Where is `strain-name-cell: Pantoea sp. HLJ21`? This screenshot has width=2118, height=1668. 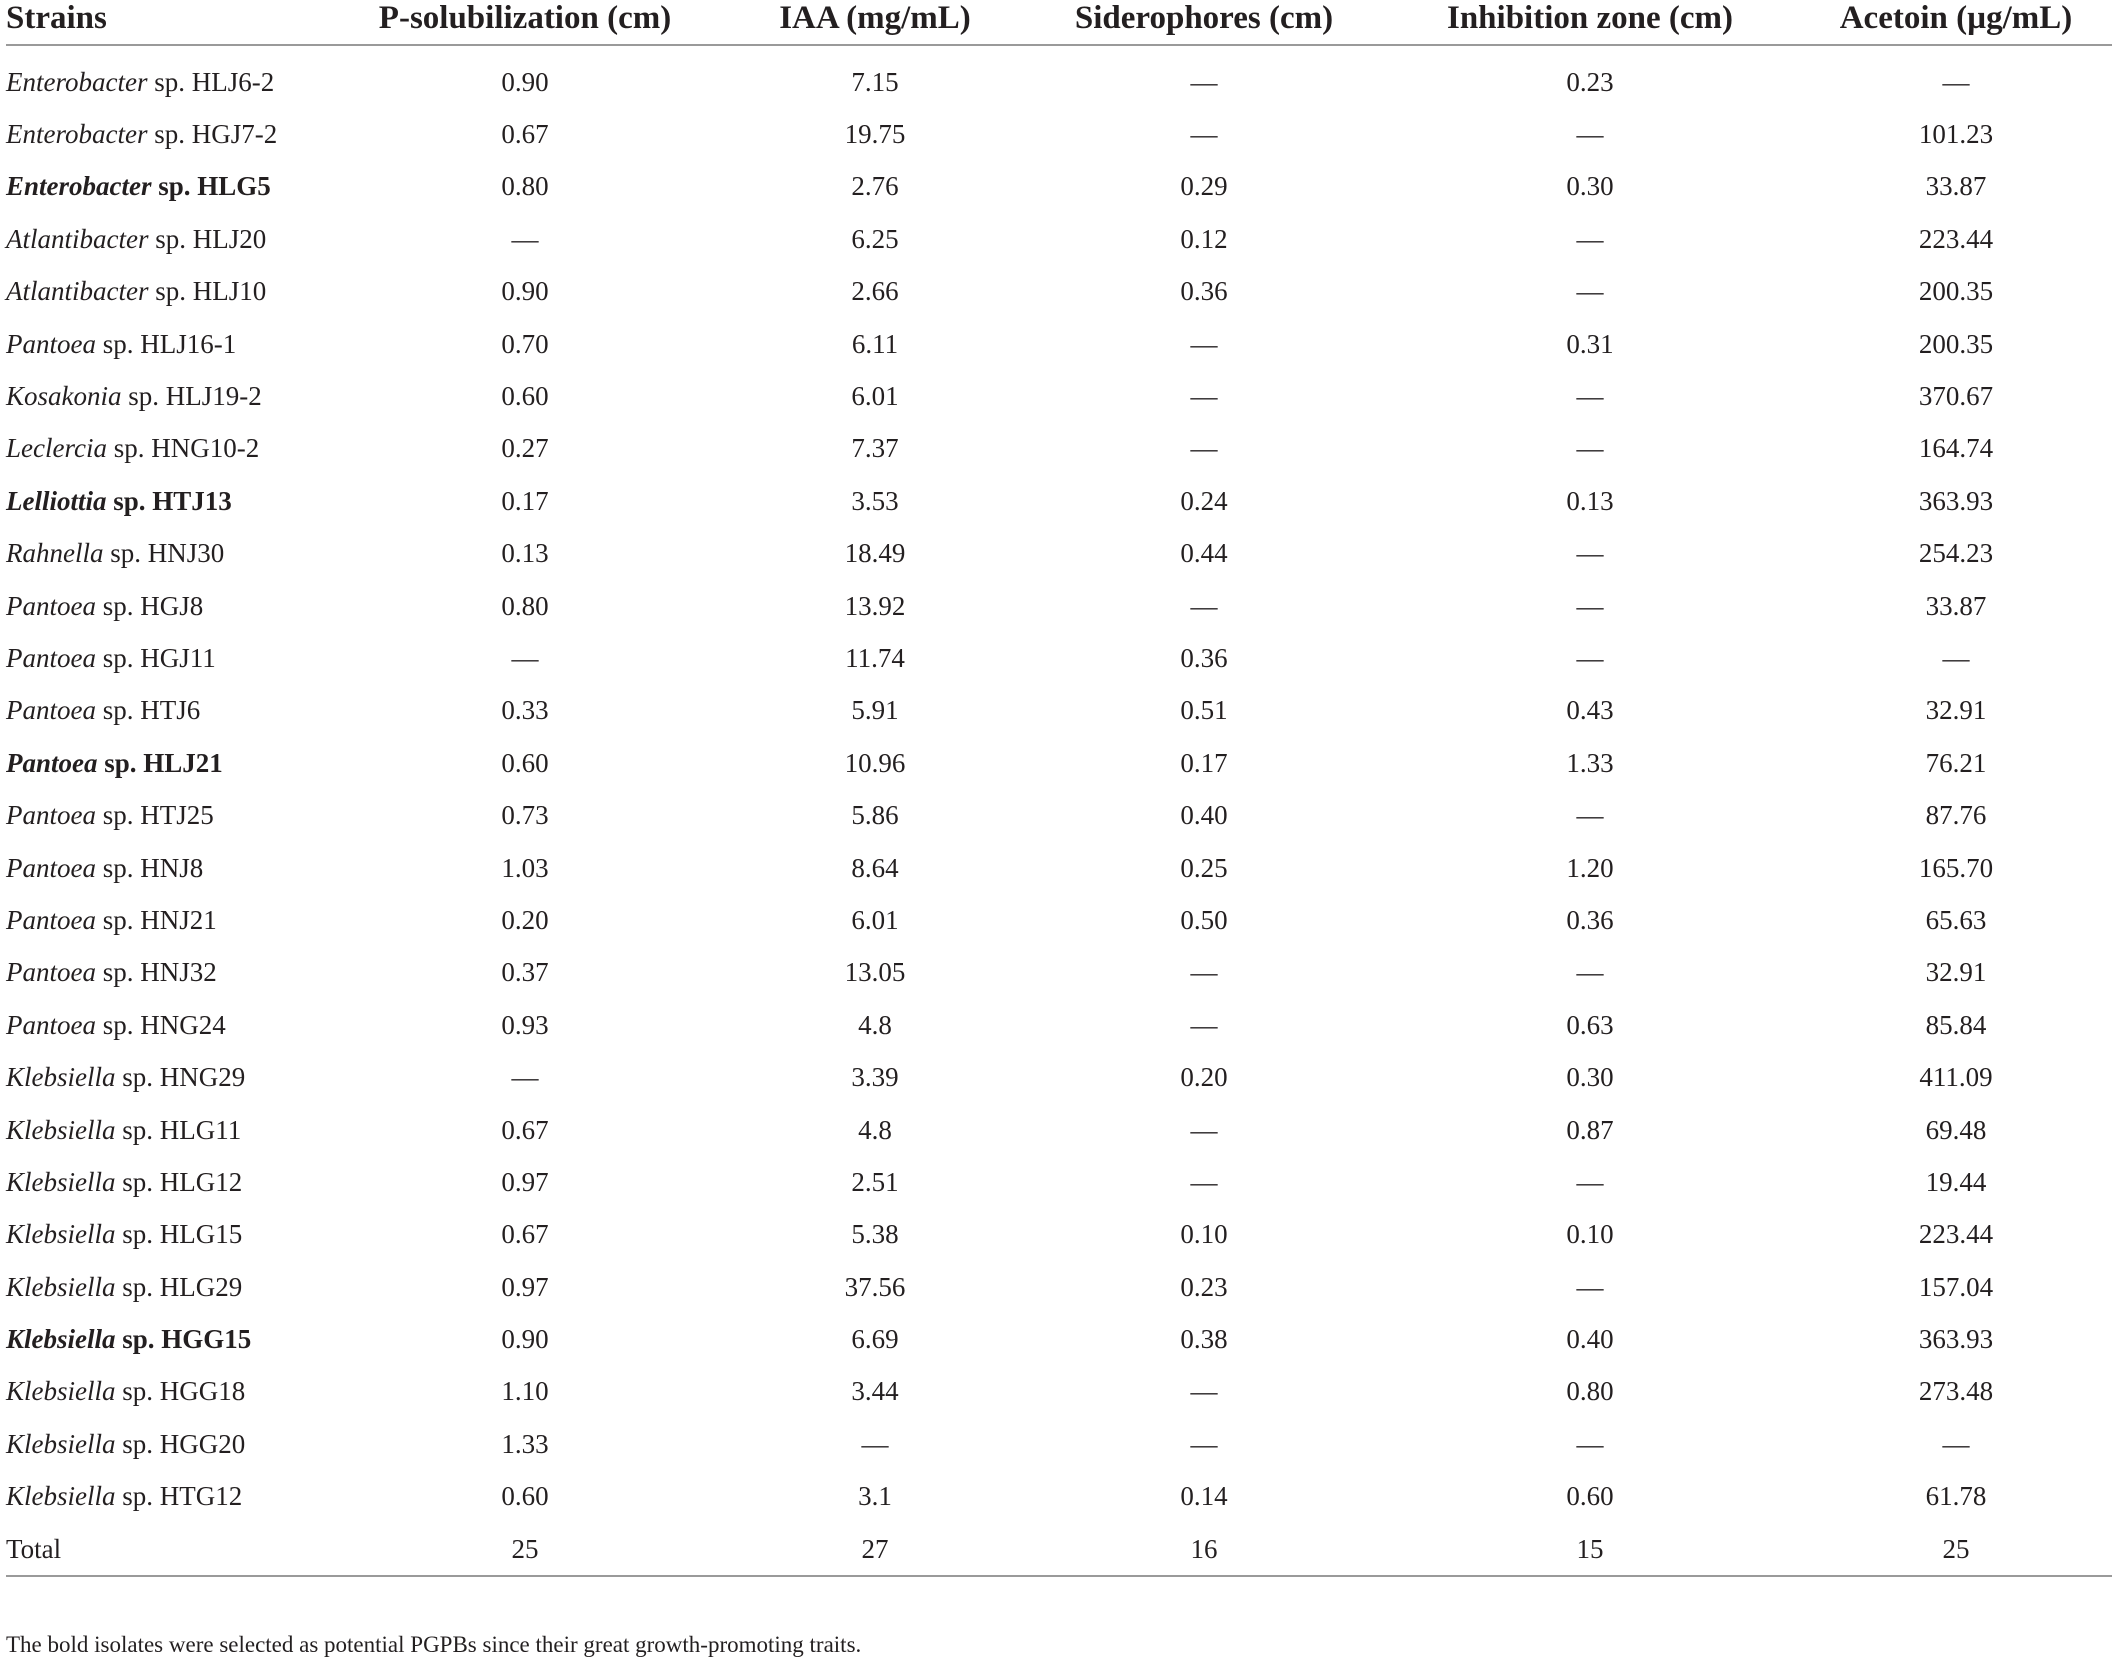
strain-name-cell: Pantoea sp. HLJ21 is located at coordinates (167, 763).